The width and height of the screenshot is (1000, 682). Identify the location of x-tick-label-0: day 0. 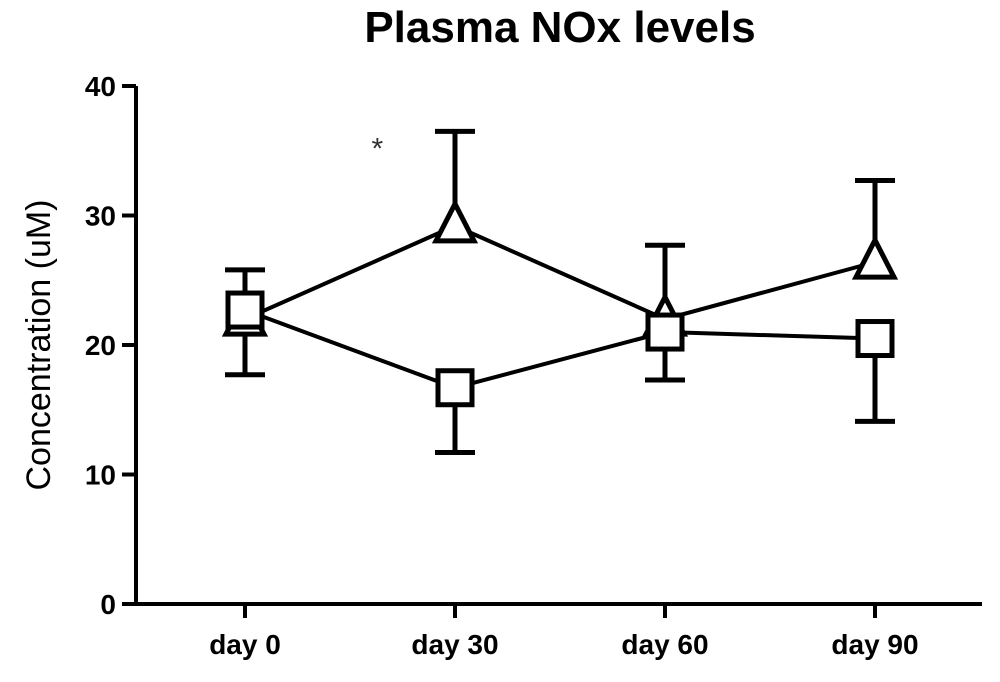
(245, 644).